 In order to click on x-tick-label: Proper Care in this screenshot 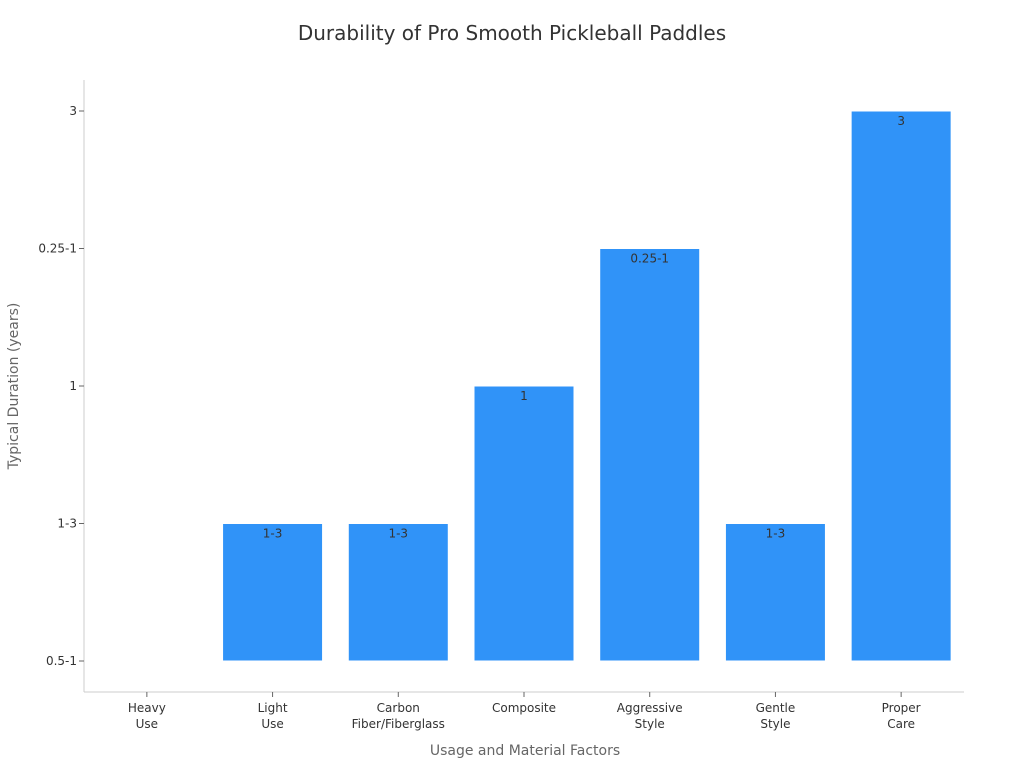, I will do `click(901, 716)`.